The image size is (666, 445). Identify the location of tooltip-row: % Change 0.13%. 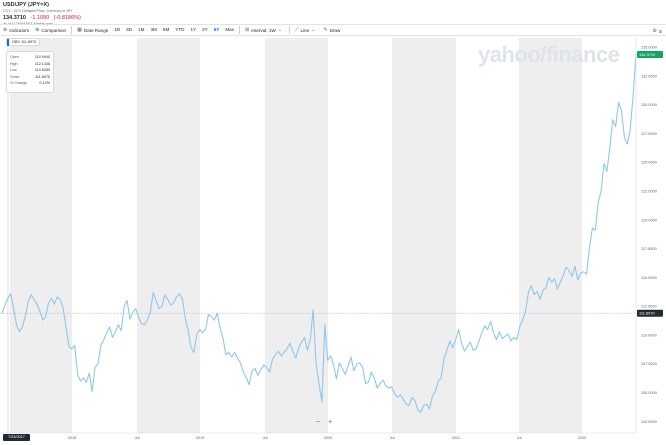
(30, 83).